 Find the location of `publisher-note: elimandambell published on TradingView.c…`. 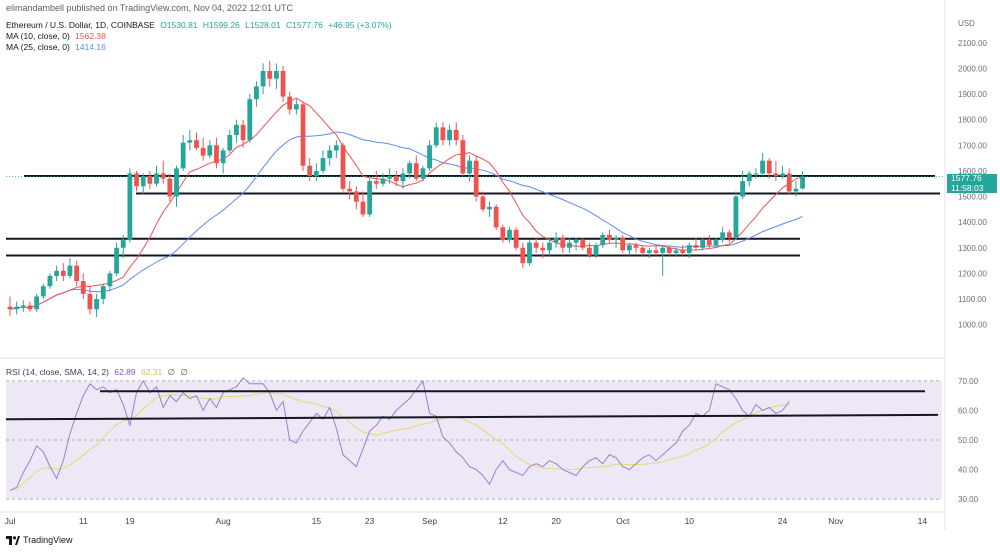

publisher-note: elimandambell published on TradingView.c… is located at coordinates (150, 8).